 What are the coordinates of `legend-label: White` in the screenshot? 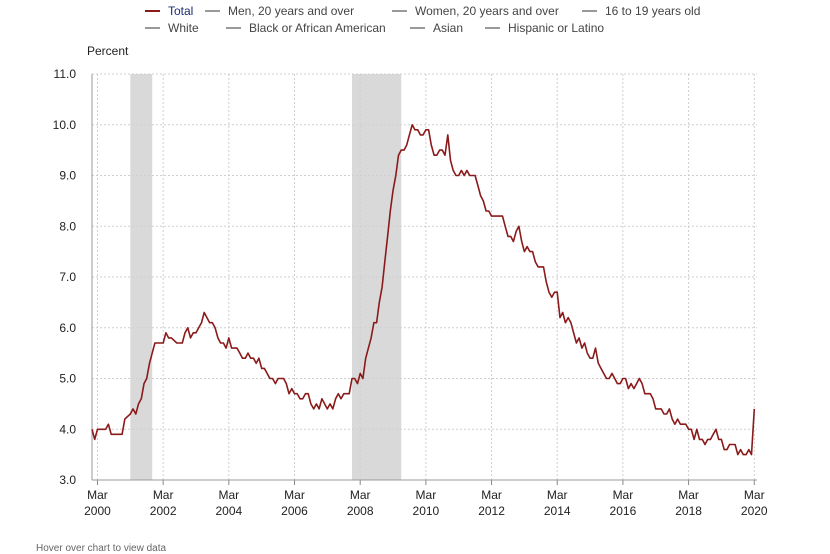 It's located at (183, 28).